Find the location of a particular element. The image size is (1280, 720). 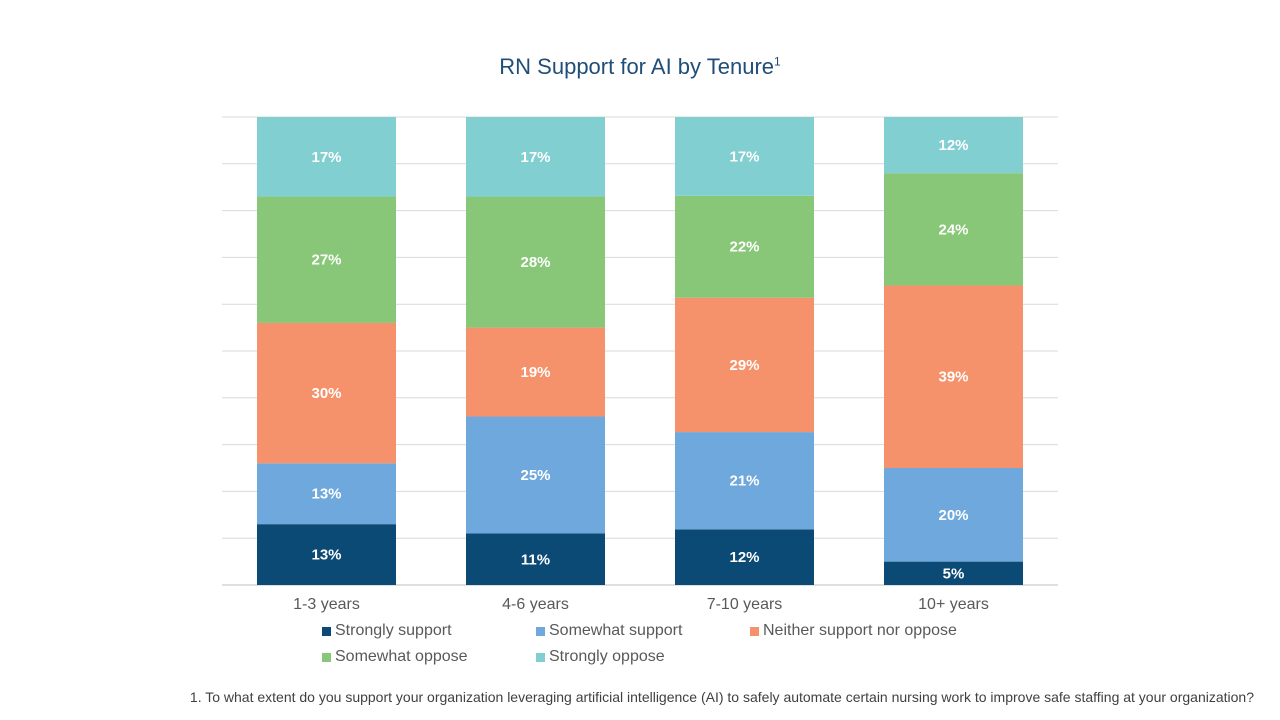

x-tick-label: 1-3 years is located at coordinates (326, 604).